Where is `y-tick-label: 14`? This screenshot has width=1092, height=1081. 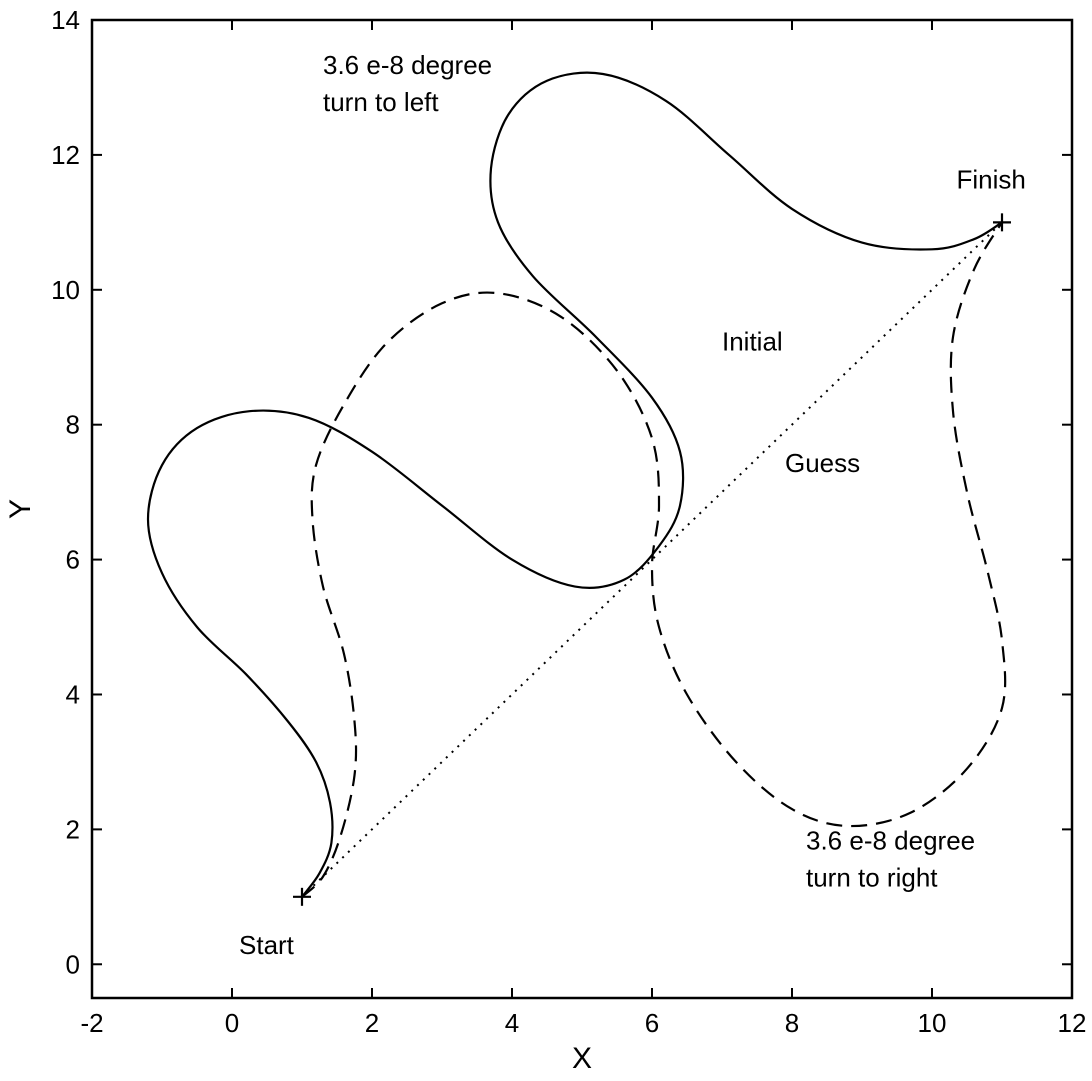 y-tick-label: 14 is located at coordinates (65, 20).